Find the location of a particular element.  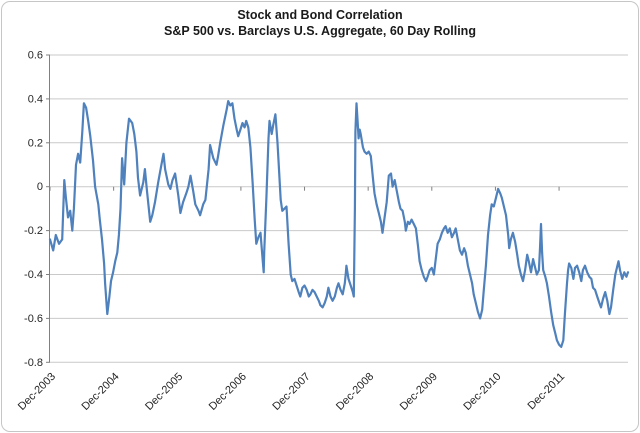

x-tick-label: Dec-2010 is located at coordinates (482, 392).